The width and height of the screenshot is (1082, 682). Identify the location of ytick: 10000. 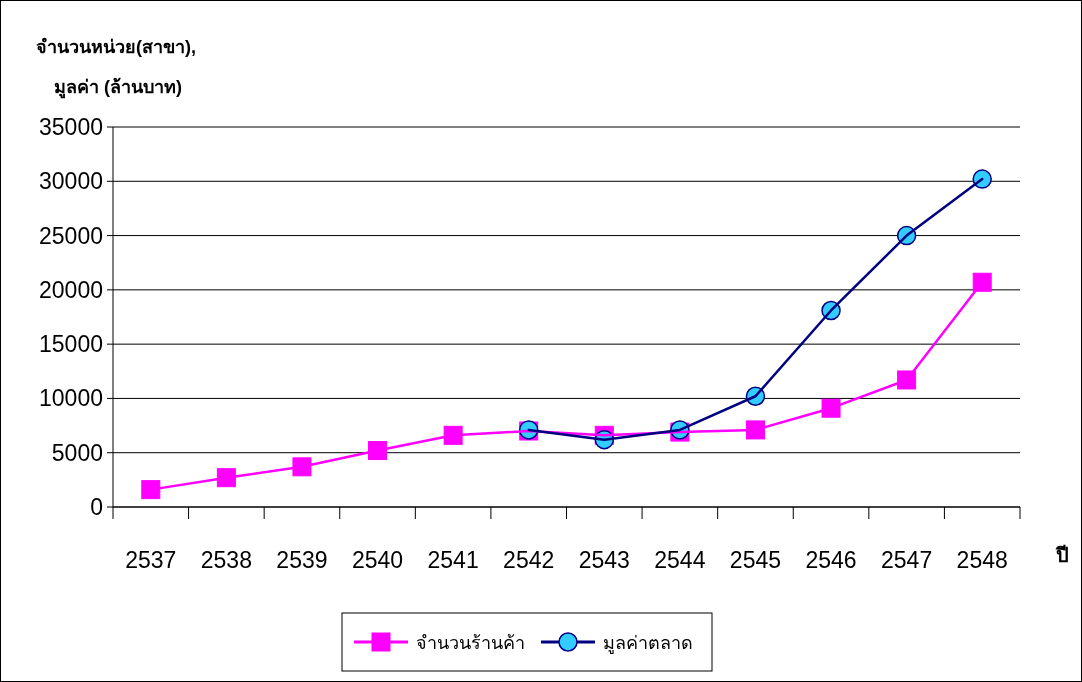
(71, 398).